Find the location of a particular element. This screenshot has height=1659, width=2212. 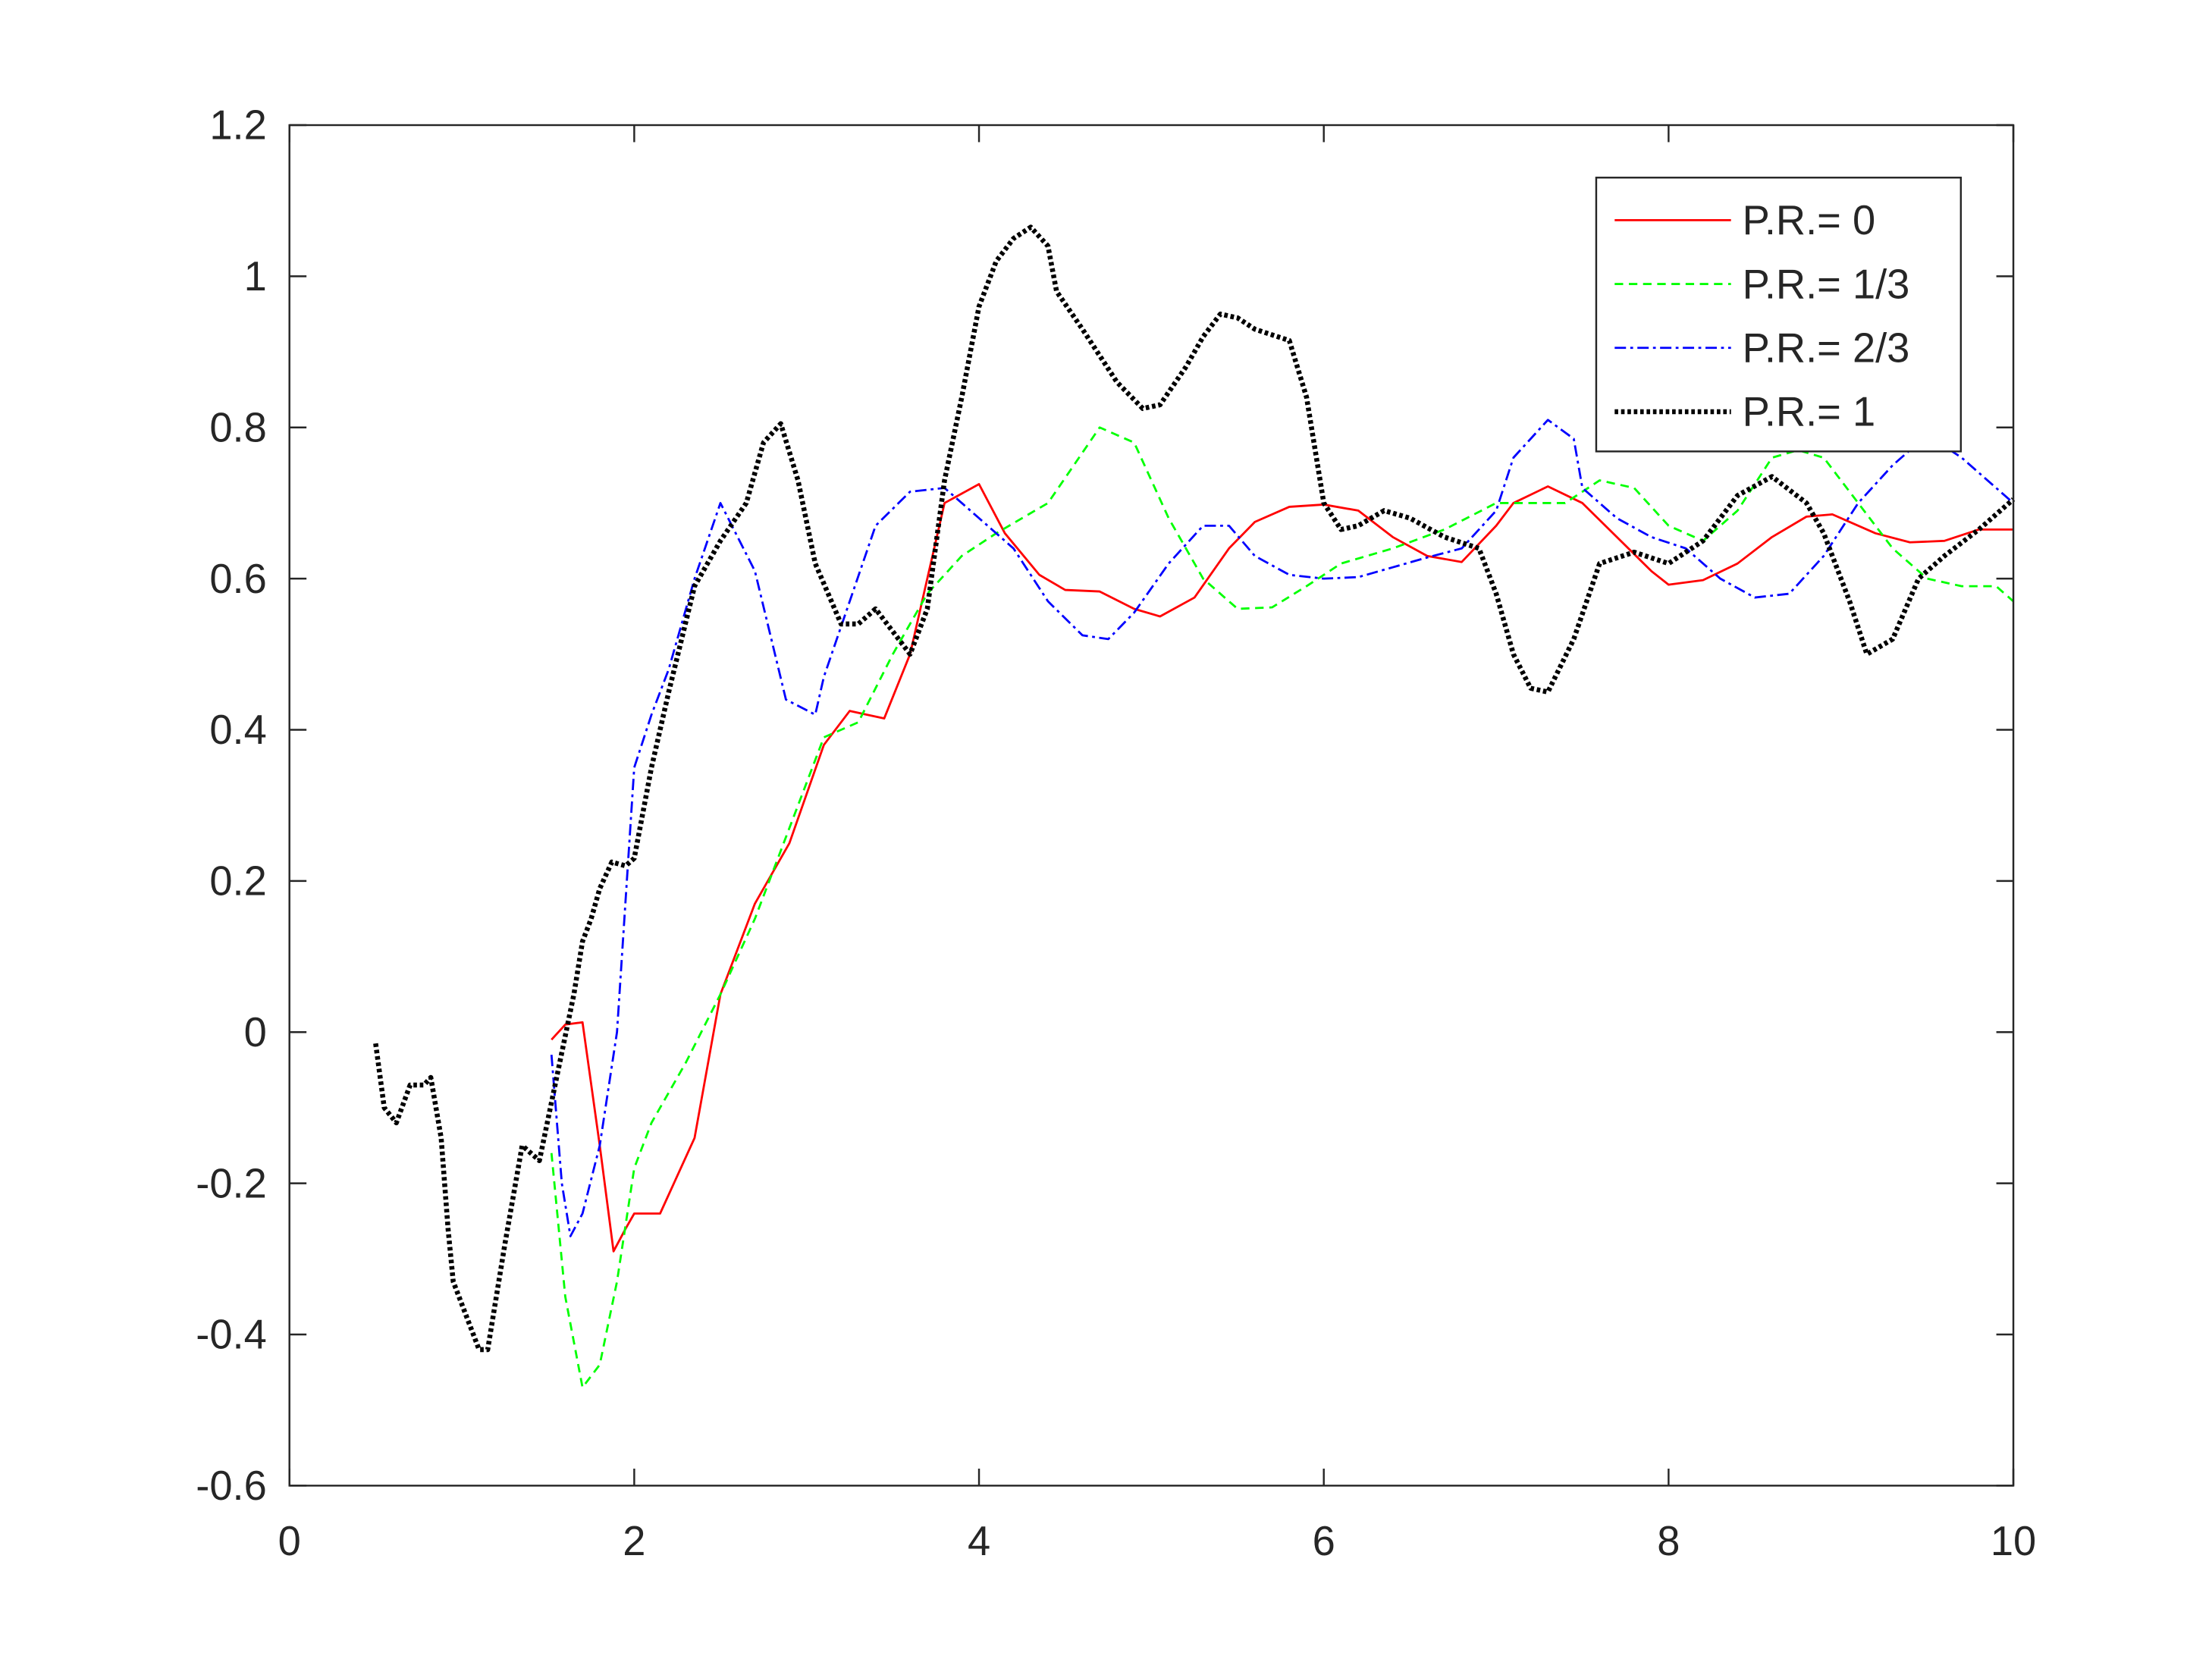

x-tick-label: 6 is located at coordinates (1324, 1541).